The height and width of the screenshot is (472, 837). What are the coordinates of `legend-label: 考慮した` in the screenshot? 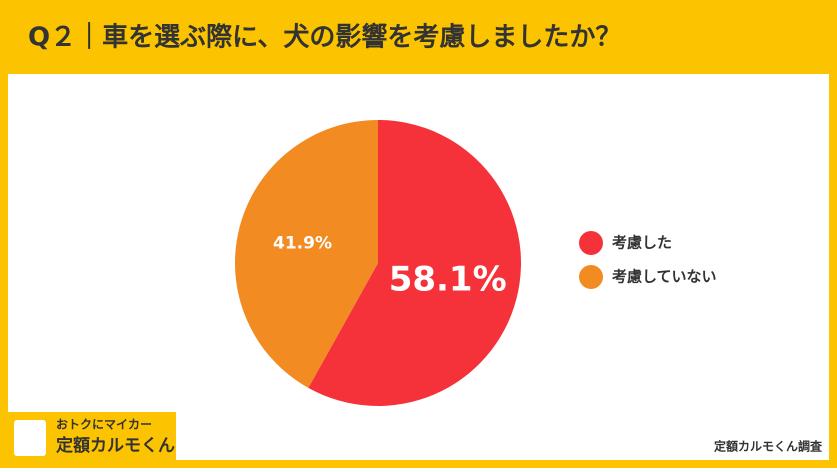 It's located at (642, 243).